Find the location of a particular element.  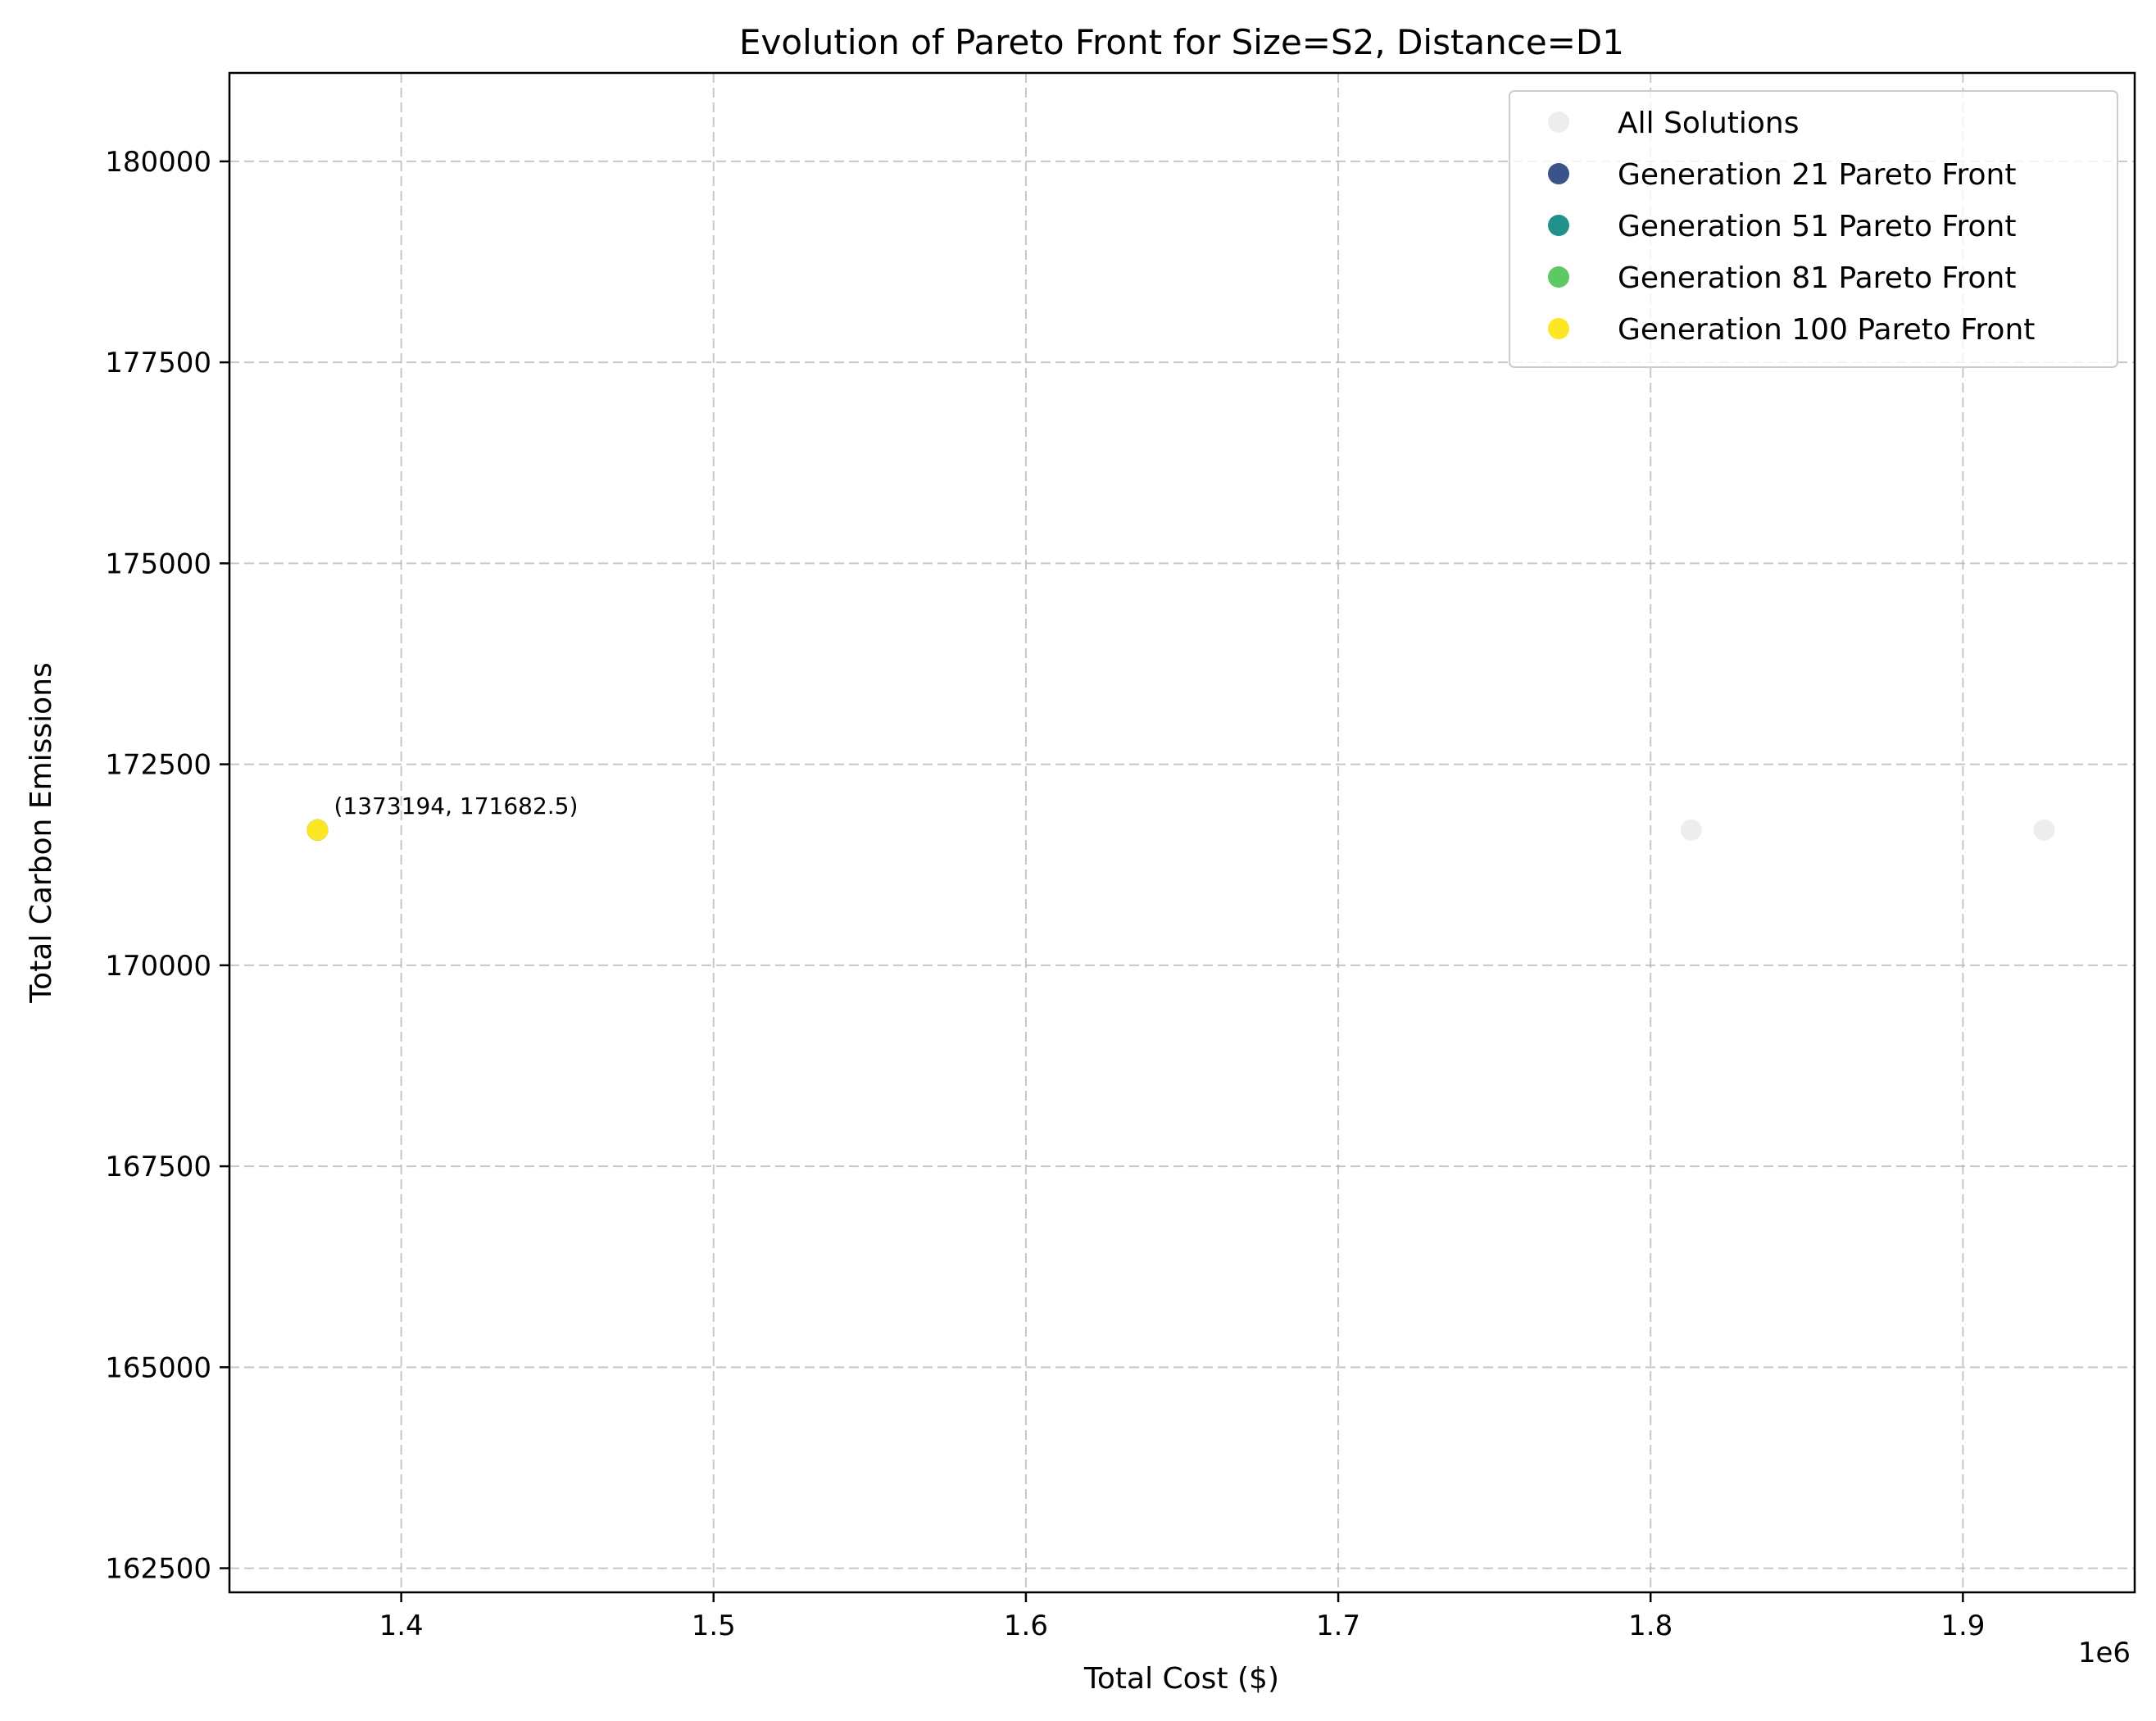

legend-box is located at coordinates (1813, 229).